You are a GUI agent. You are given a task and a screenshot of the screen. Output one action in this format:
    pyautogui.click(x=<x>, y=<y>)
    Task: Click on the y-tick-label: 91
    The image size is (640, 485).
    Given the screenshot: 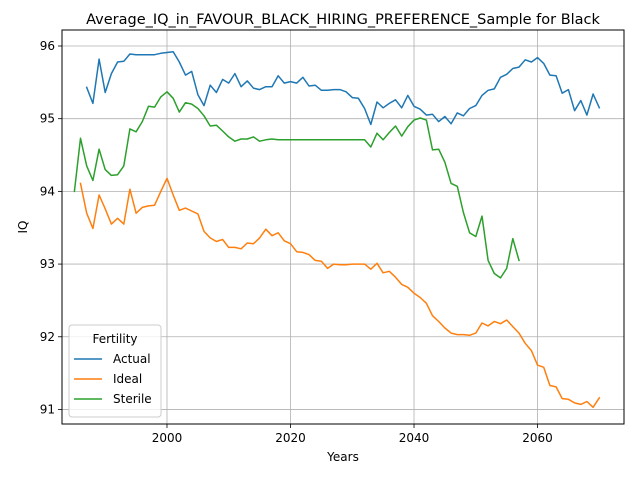 What is the action you would take?
    pyautogui.click(x=47, y=409)
    